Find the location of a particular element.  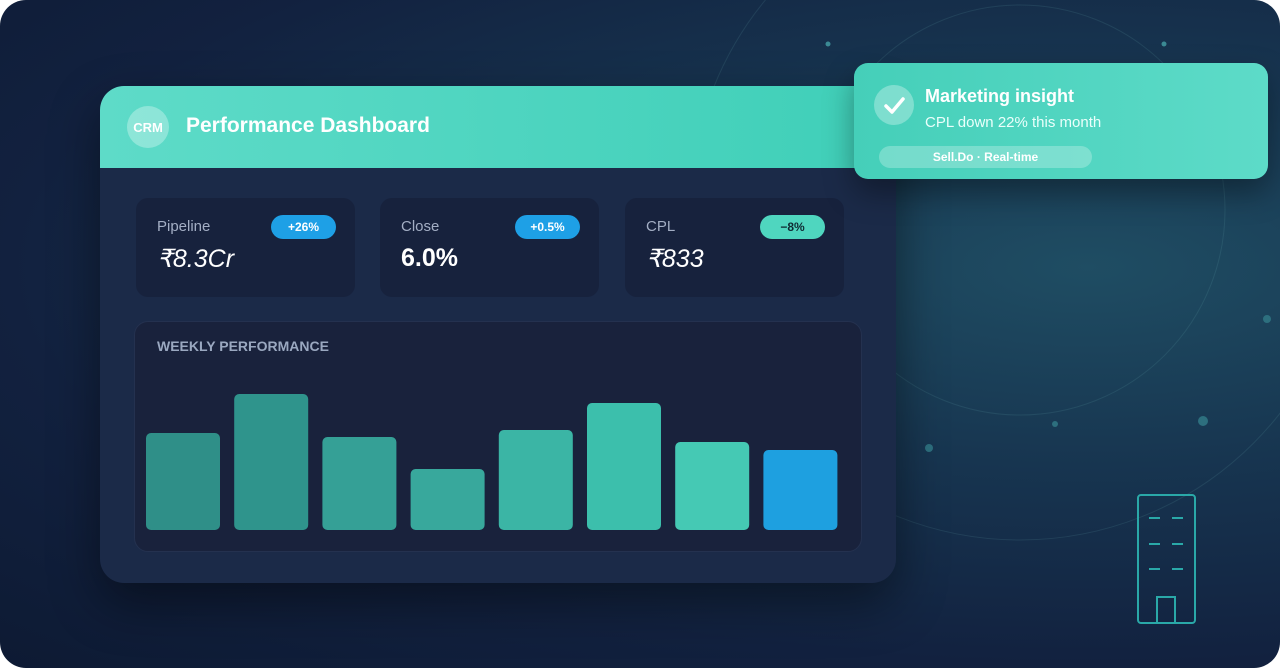

kpi-card: Pipeline ₹8.3Cr +26% is located at coordinates (245, 247).